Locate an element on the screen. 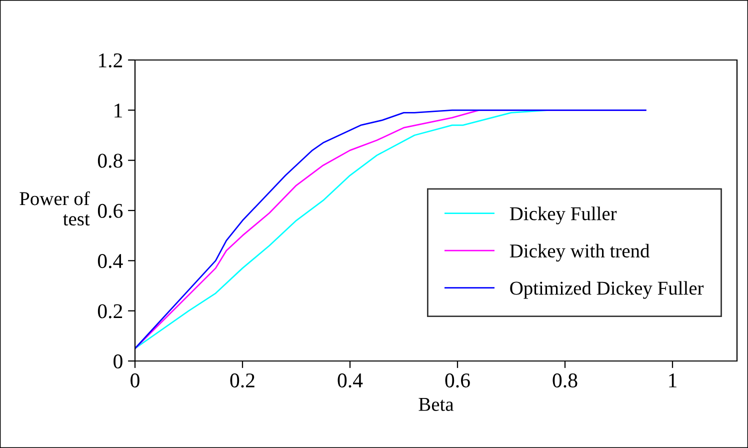 This screenshot has height=448, width=748. y-tick-label: 0 is located at coordinates (118, 361).